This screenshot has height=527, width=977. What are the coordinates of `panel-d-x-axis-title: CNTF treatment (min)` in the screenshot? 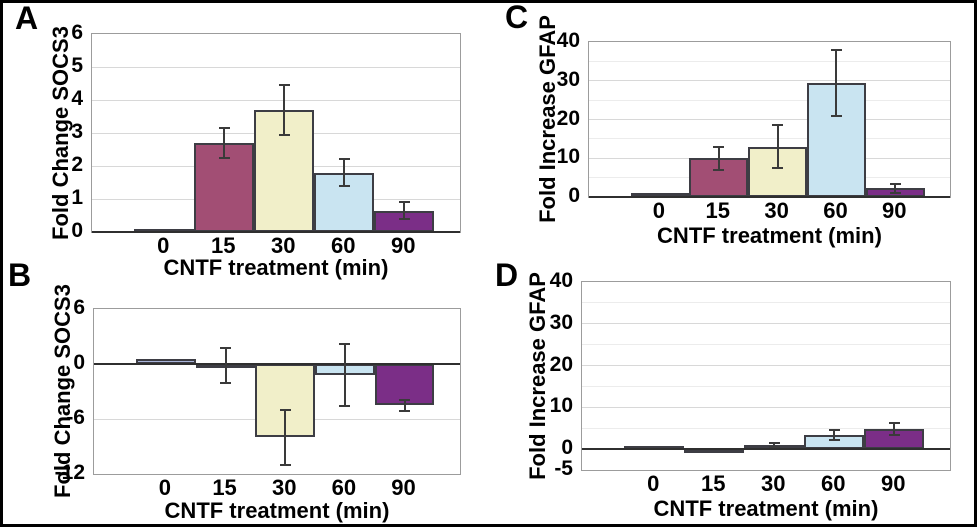 It's located at (766, 508).